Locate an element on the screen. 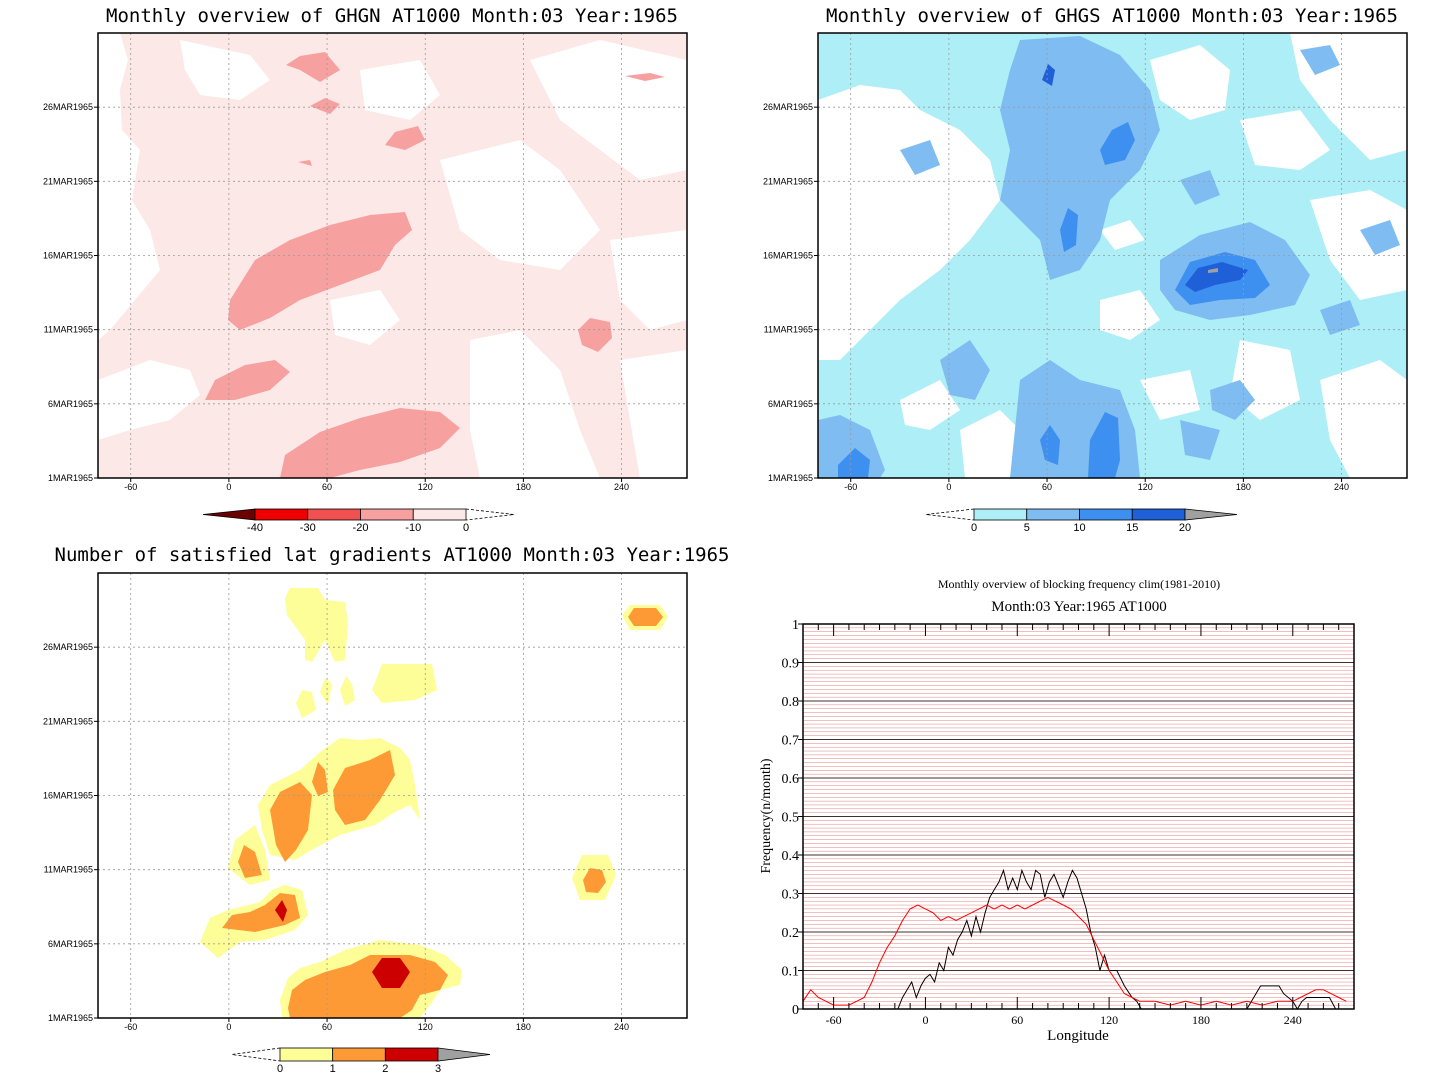 This screenshot has height=1091, width=1440. y-tick-label: 0 is located at coordinates (795, 1010).